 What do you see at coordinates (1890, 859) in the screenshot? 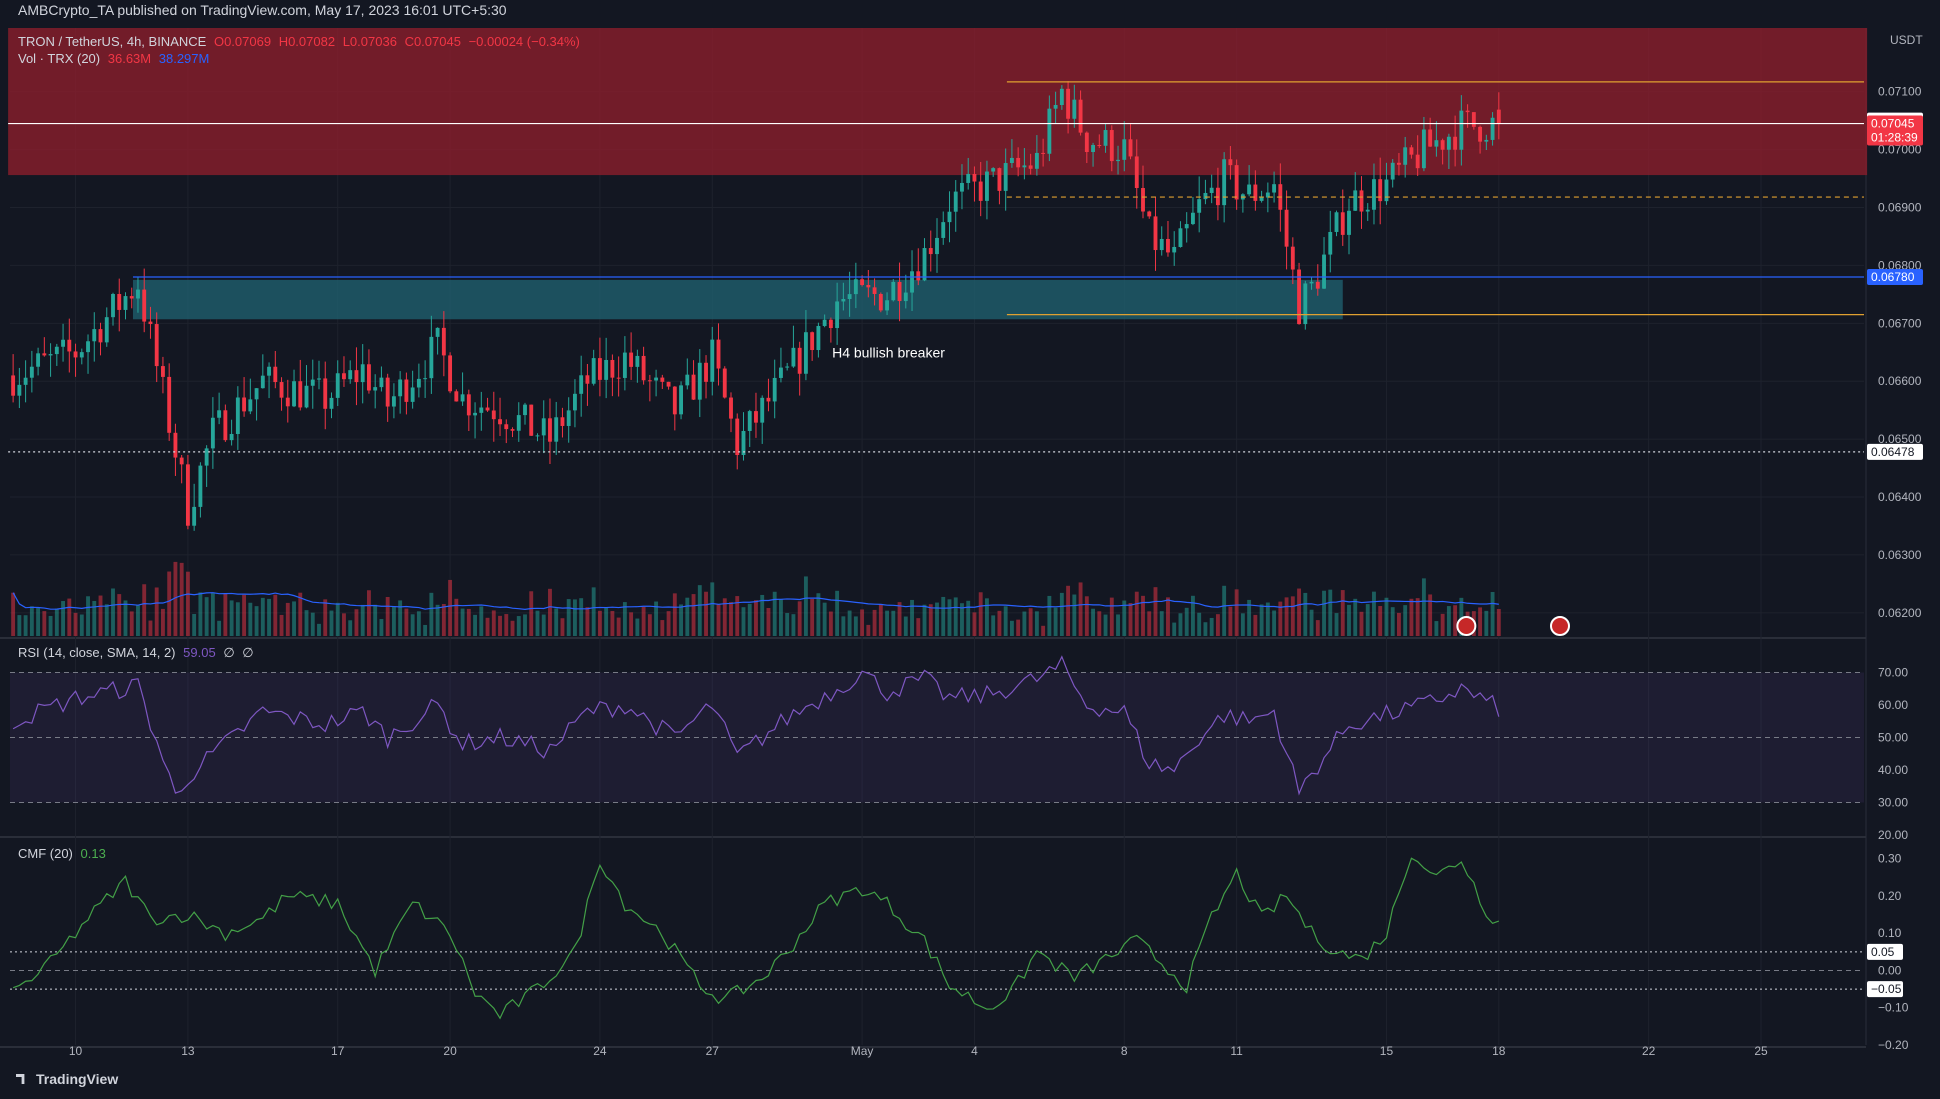
I see `cmf-tick-0: 0.30` at bounding box center [1890, 859].